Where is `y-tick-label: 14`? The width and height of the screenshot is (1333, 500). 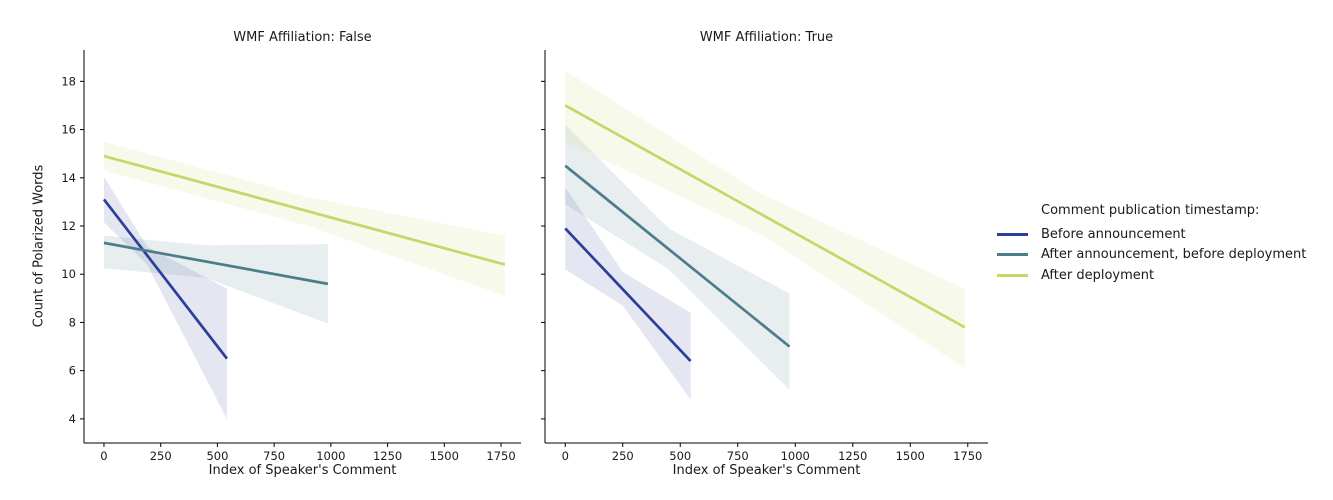 y-tick-label: 14 is located at coordinates (68, 178).